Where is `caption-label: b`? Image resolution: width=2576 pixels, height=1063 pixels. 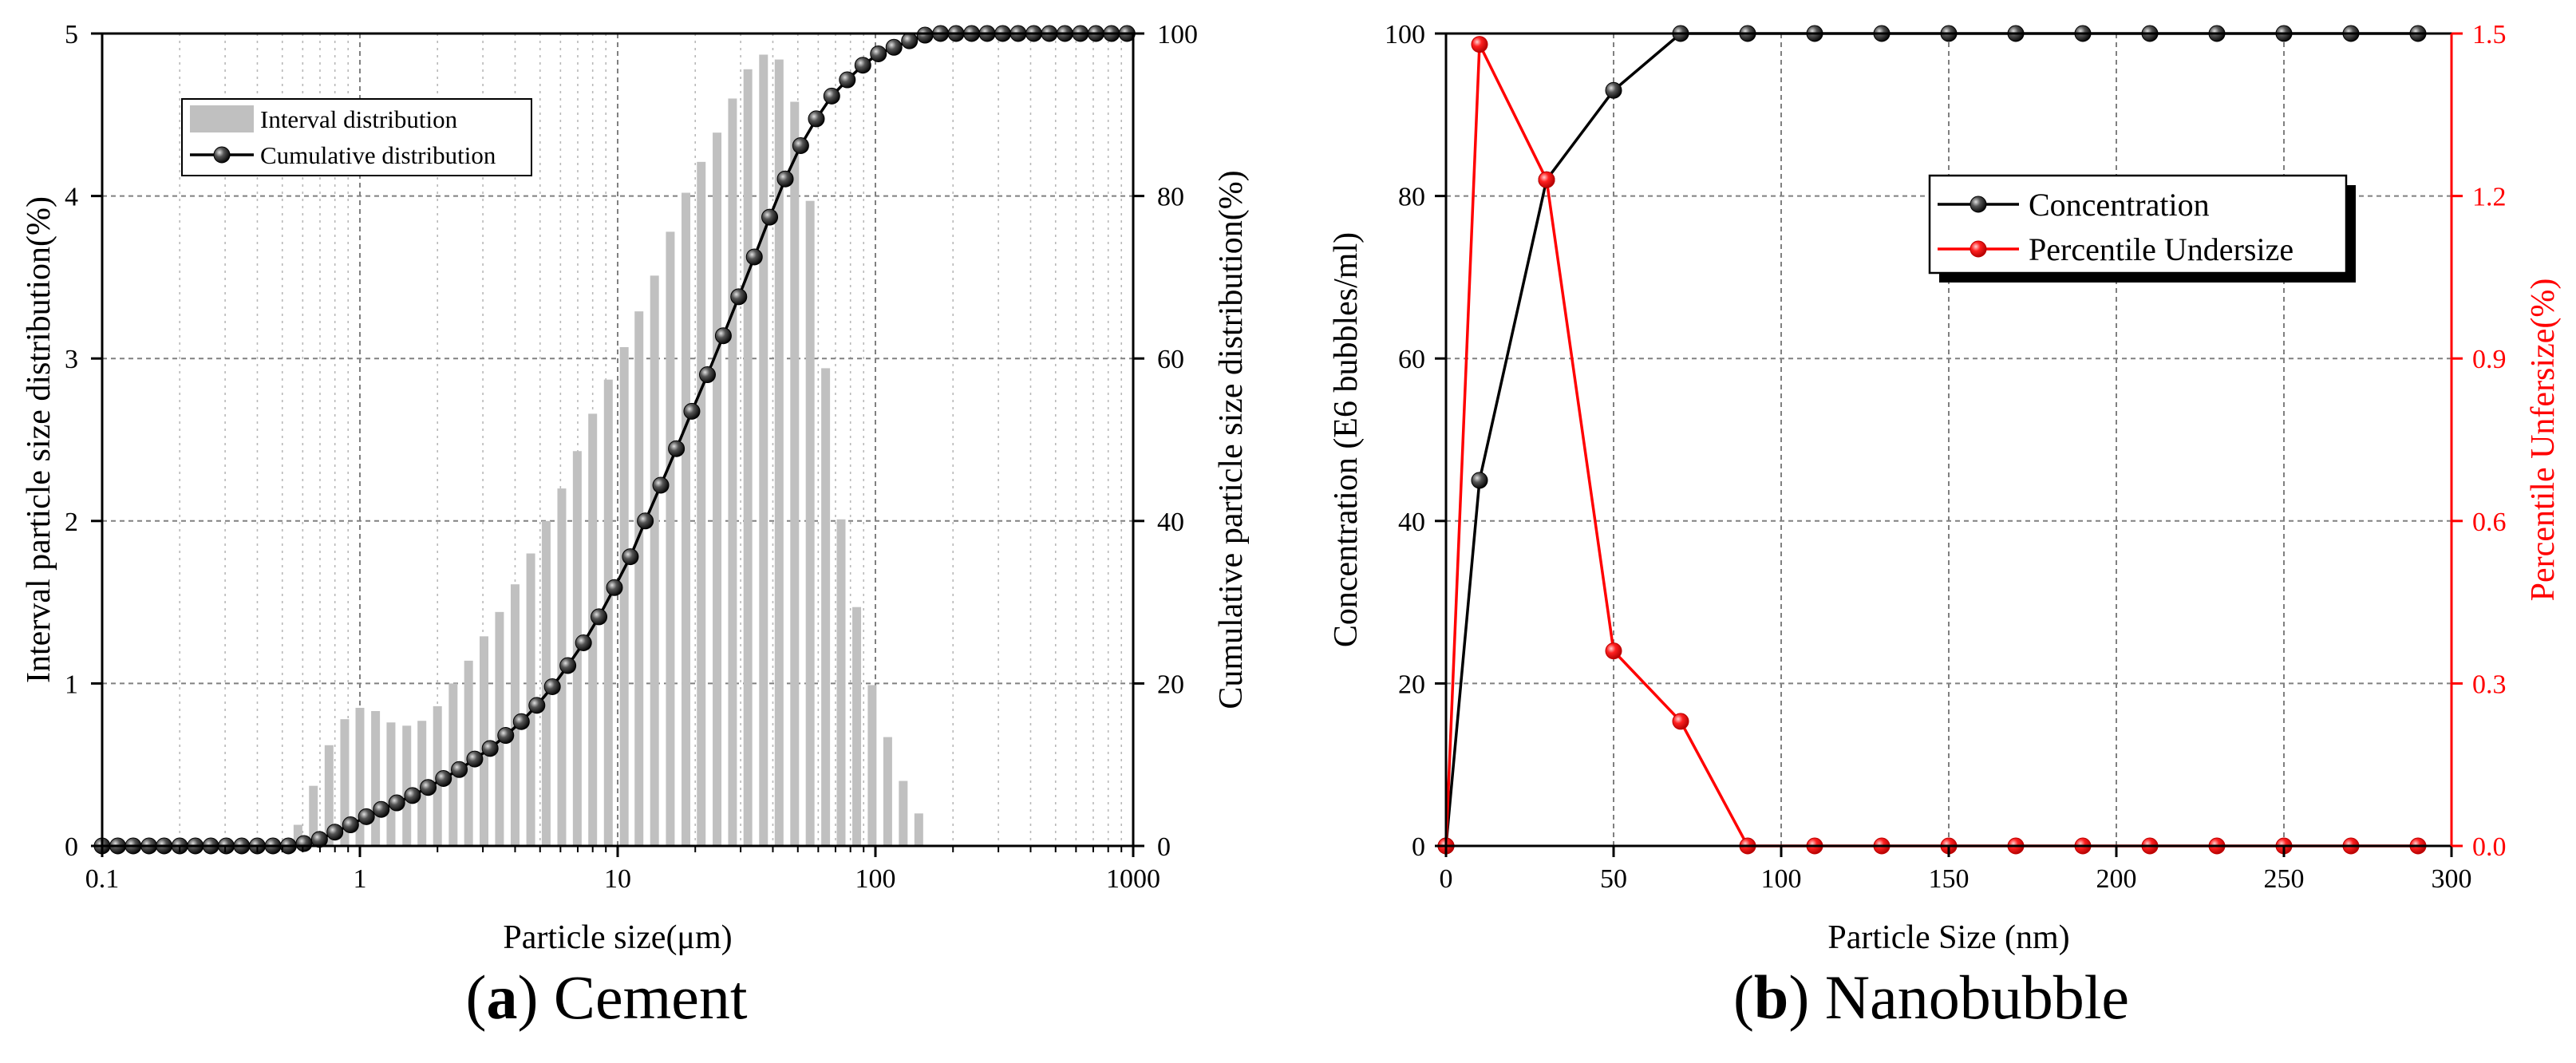 caption-label: b is located at coordinates (1771, 997).